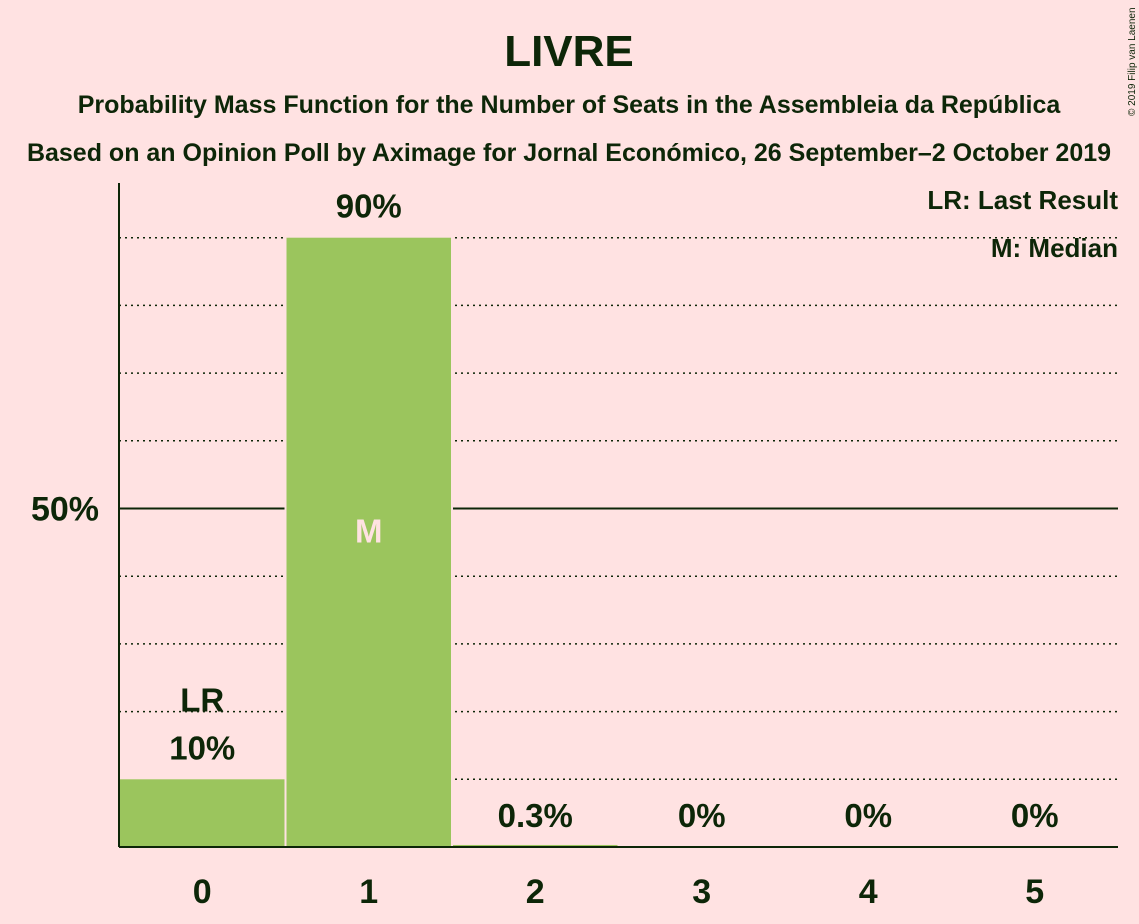 The image size is (1139, 924). Describe the element at coordinates (569, 51) in the screenshot. I see `chart-title: LIVRE` at that location.